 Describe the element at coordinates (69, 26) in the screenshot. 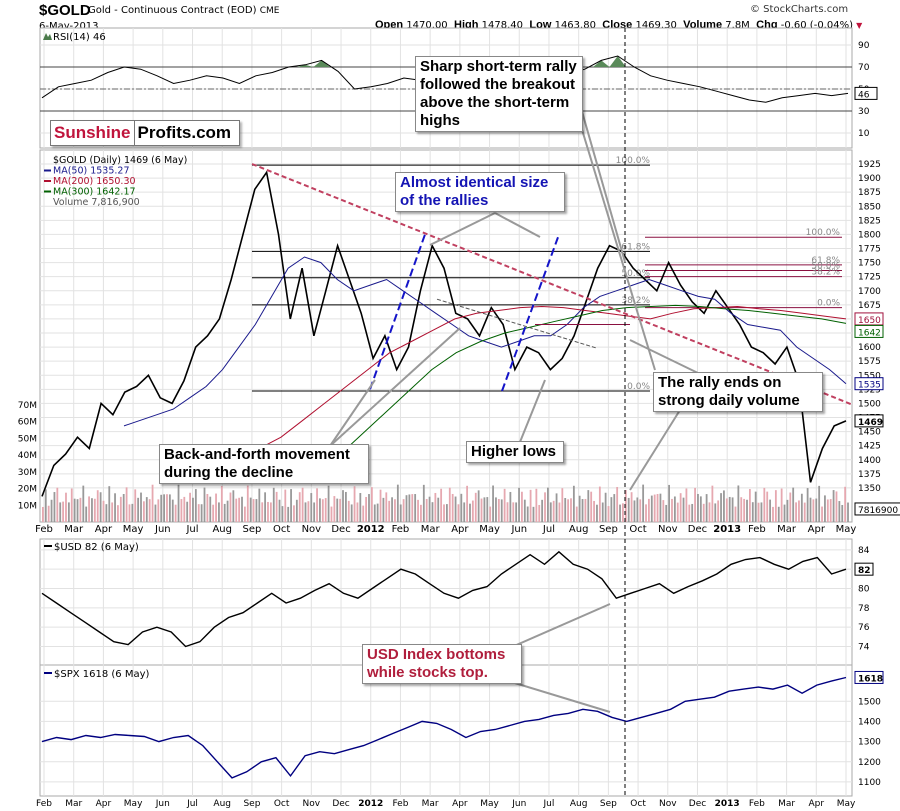

I see `chart-date: 6-May-2013` at that location.